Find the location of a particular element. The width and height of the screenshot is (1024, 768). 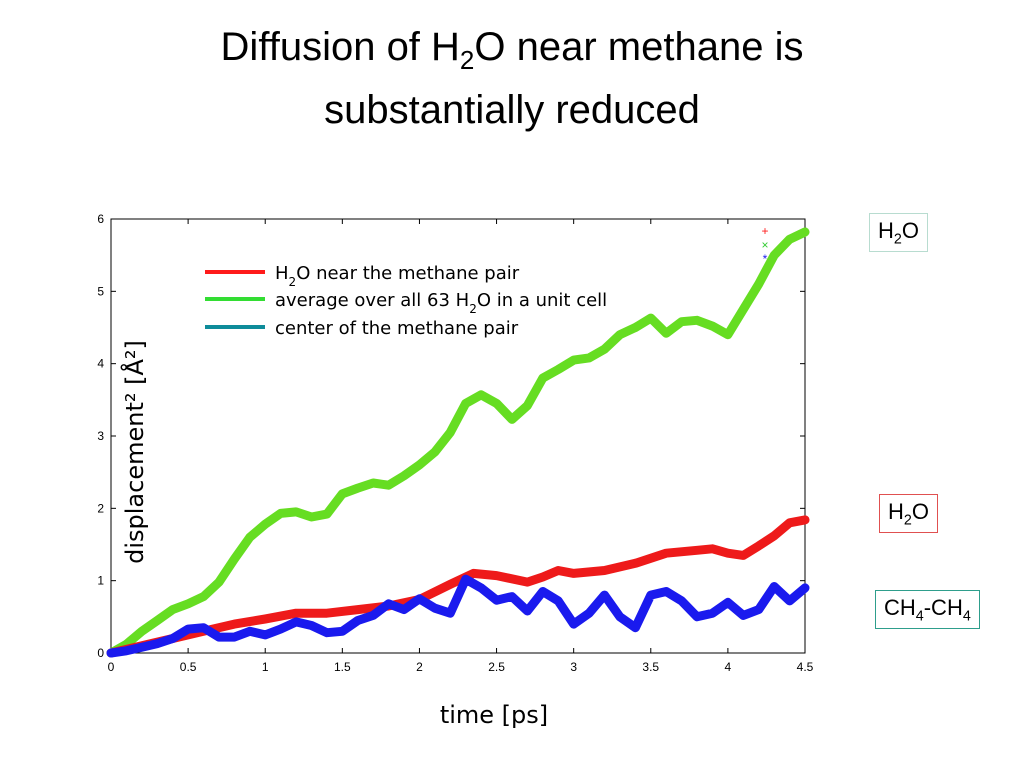

x-tick-label: 0.5 is located at coordinates (188, 667).